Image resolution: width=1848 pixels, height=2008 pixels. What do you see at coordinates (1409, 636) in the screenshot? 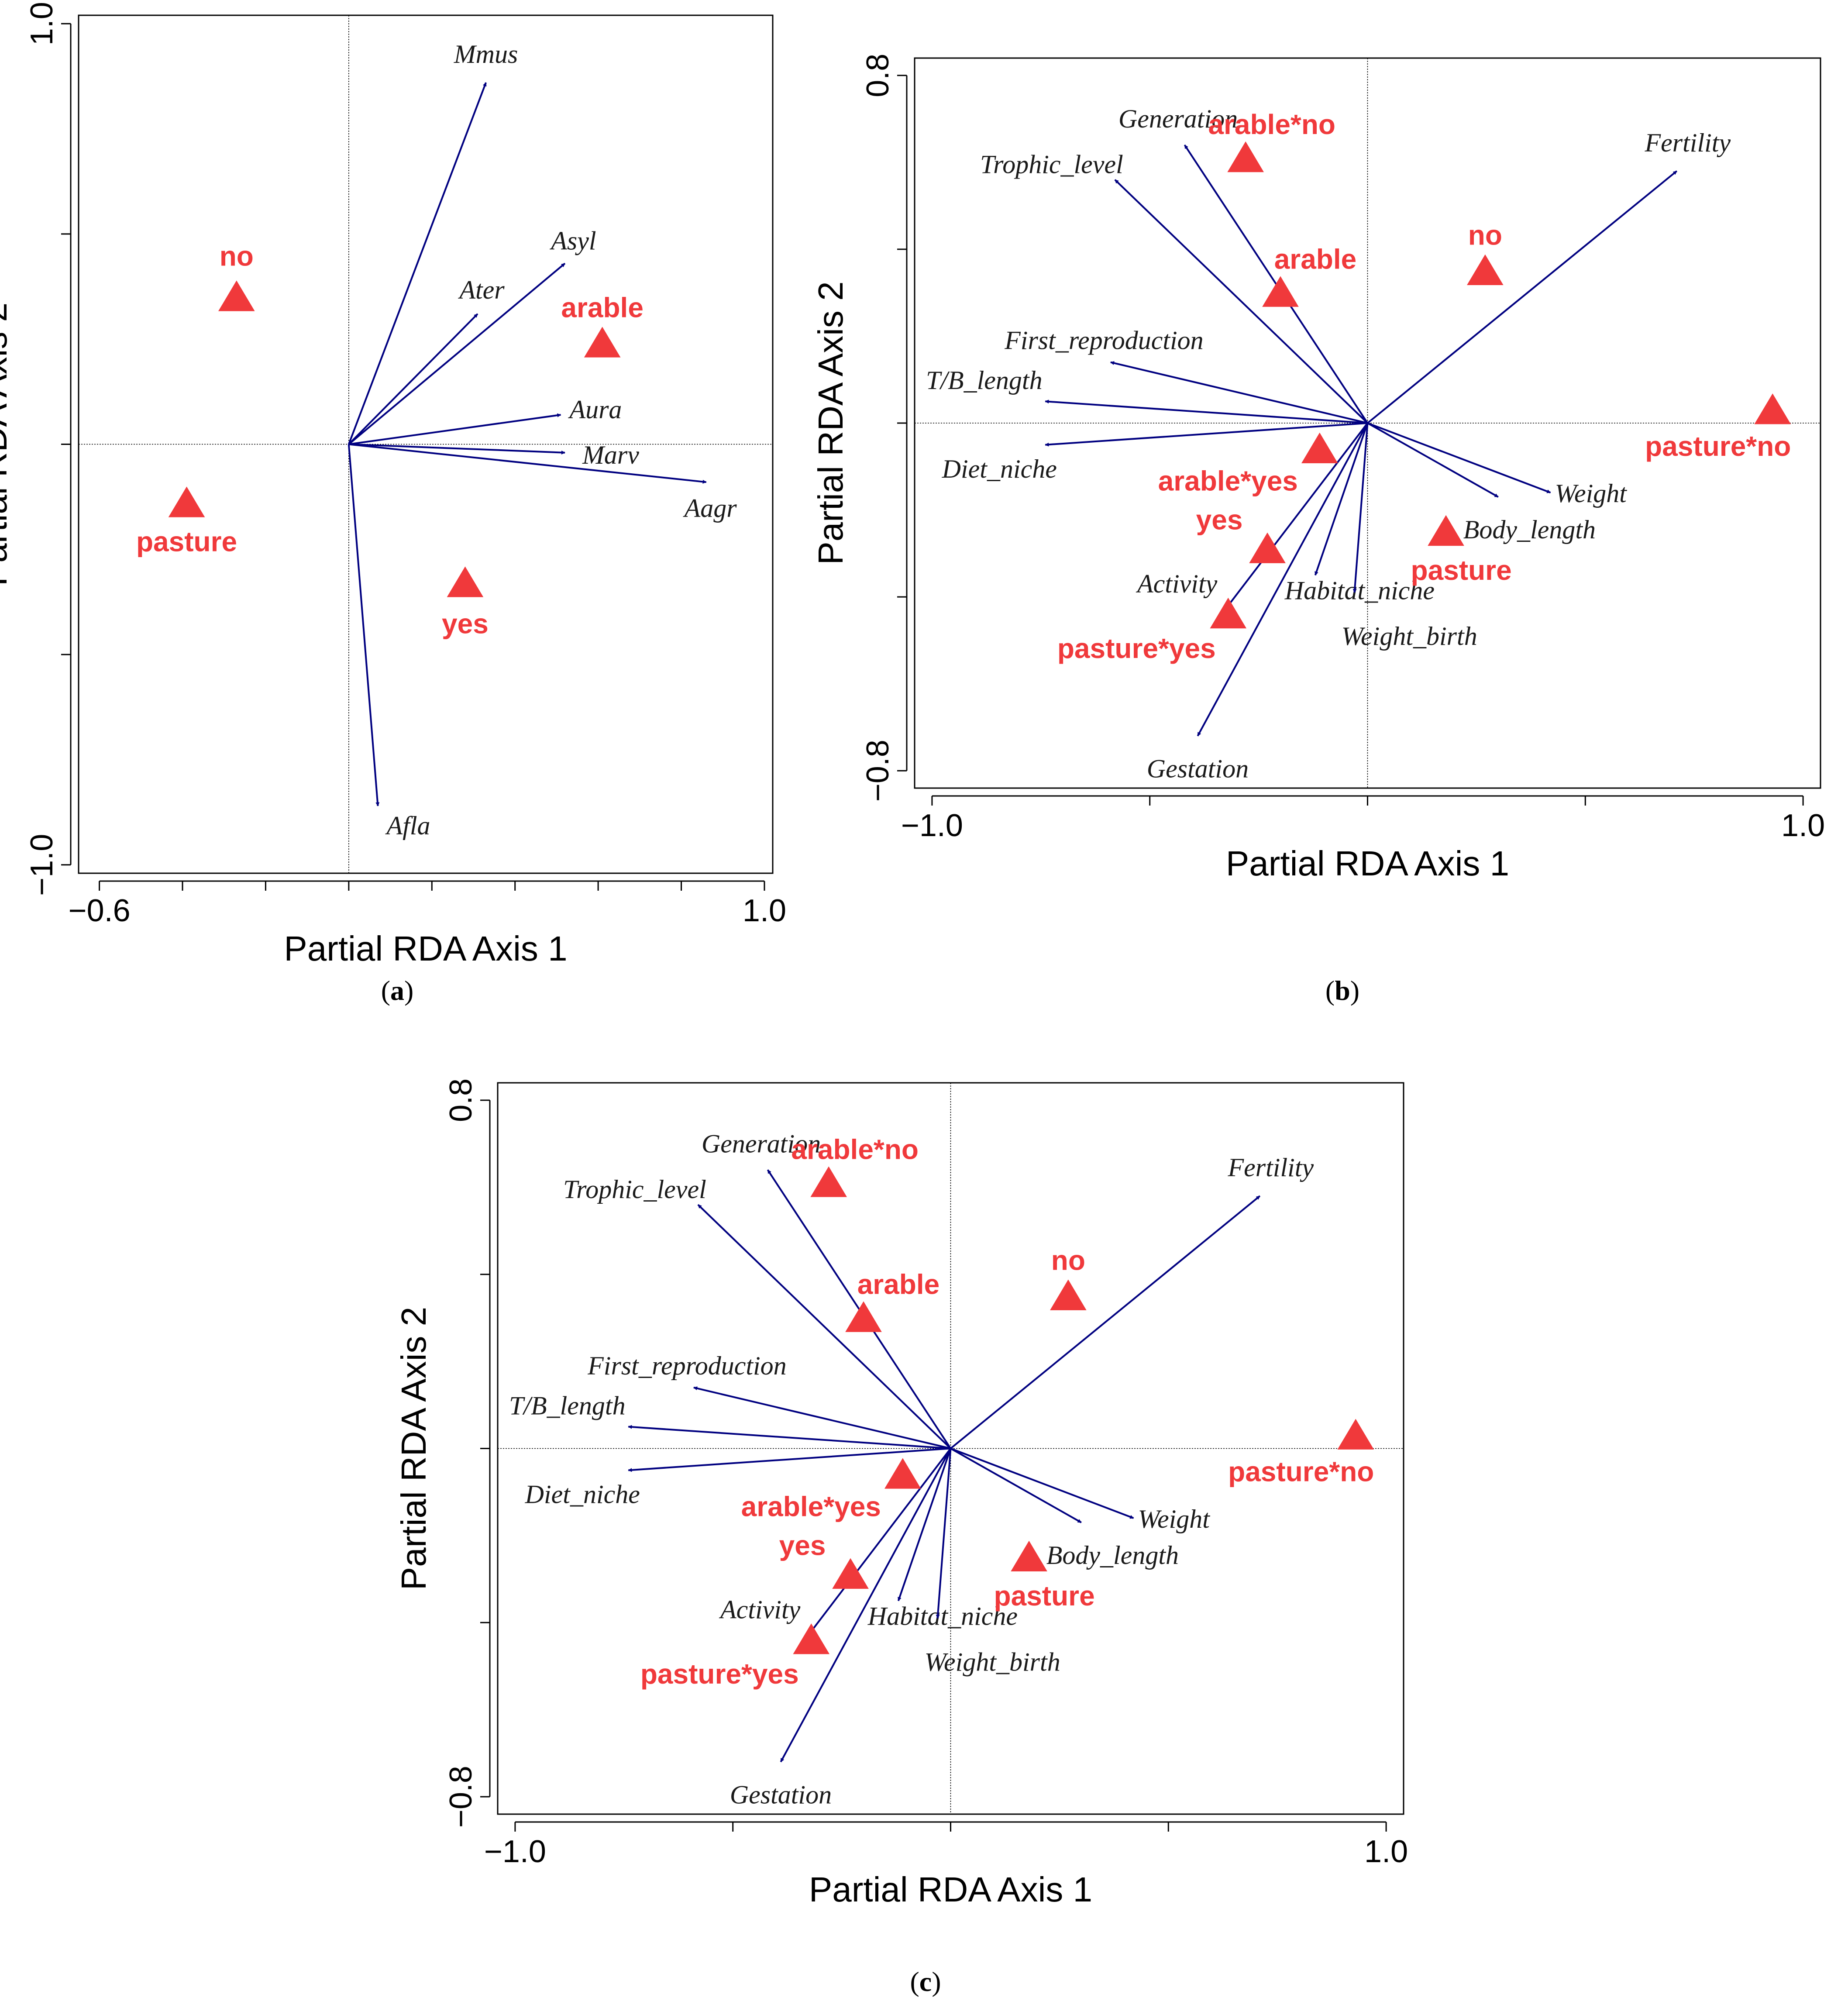
I see `vector-label-weight-birth: Weight_birth` at bounding box center [1409, 636].